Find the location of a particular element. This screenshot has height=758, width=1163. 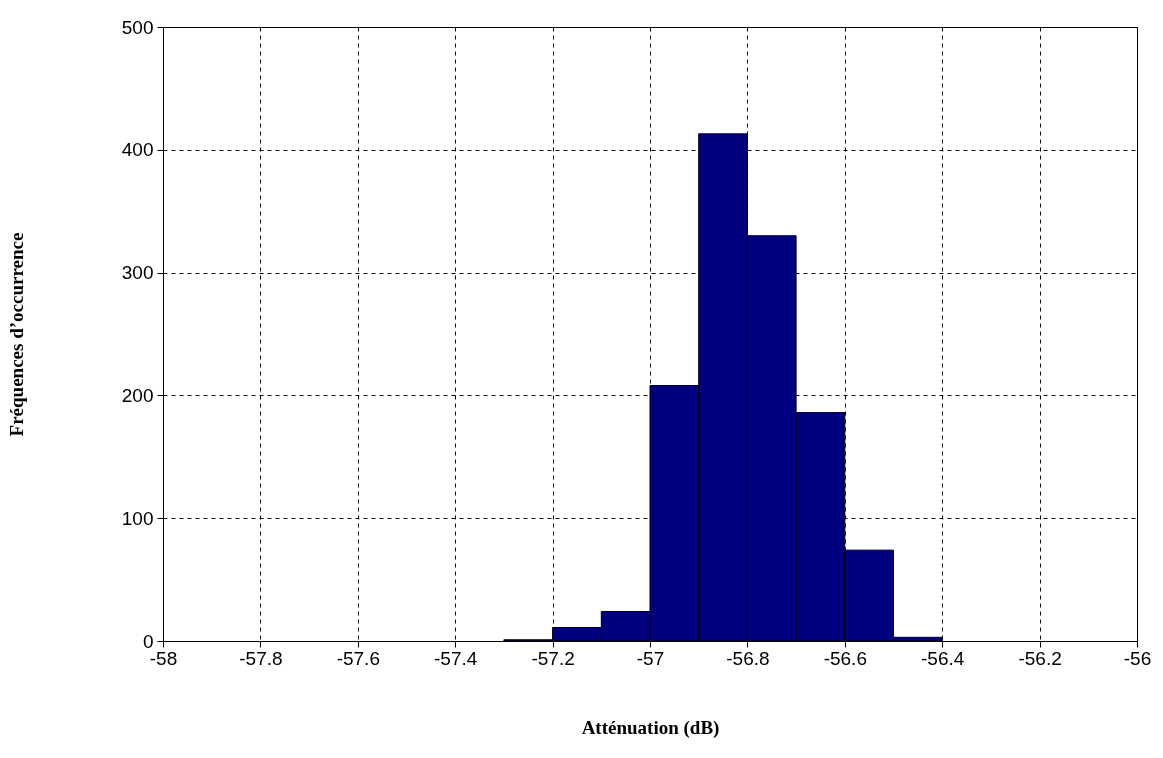

y-axis-title: Fréquences d’occurrence is located at coordinates (16, 334).